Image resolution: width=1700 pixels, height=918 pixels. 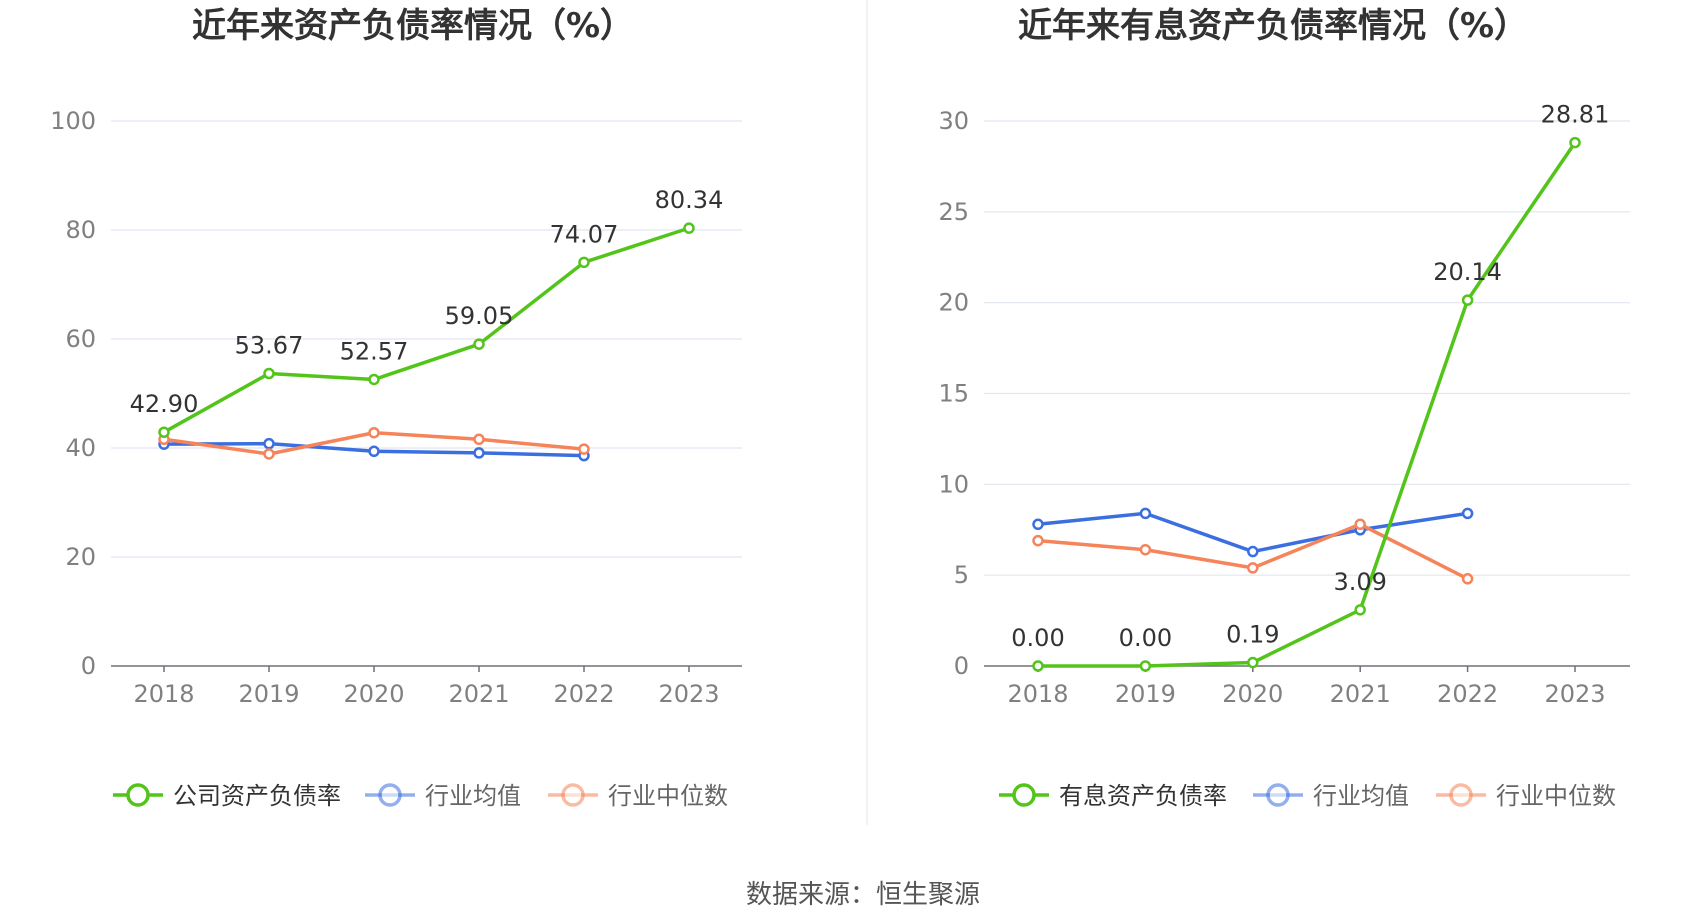 What do you see at coordinates (1252, 635) in the screenshot?
I see `data-label: 0.19` at bounding box center [1252, 635].